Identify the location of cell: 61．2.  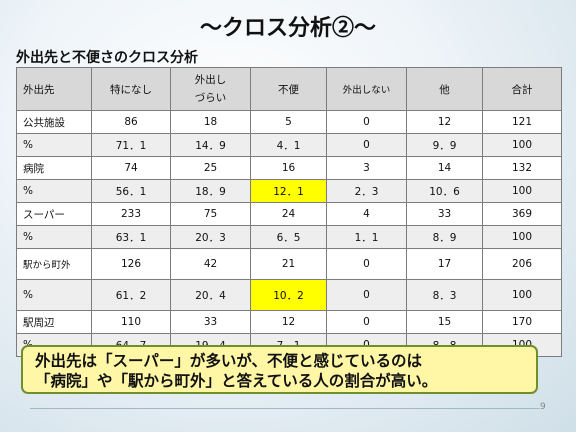
(131, 295).